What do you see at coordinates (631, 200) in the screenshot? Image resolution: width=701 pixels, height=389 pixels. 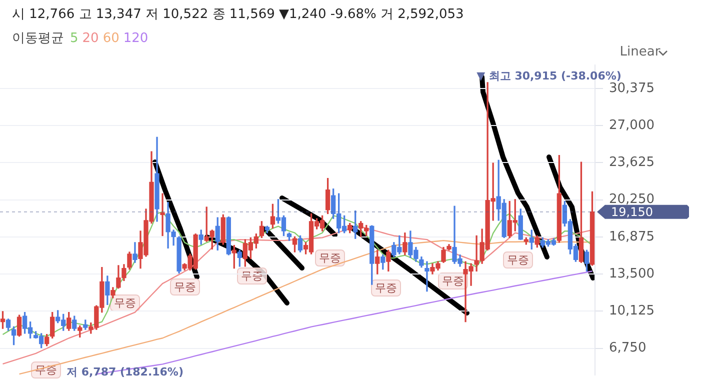 I see `y-tick-label: 20,250` at bounding box center [631, 200].